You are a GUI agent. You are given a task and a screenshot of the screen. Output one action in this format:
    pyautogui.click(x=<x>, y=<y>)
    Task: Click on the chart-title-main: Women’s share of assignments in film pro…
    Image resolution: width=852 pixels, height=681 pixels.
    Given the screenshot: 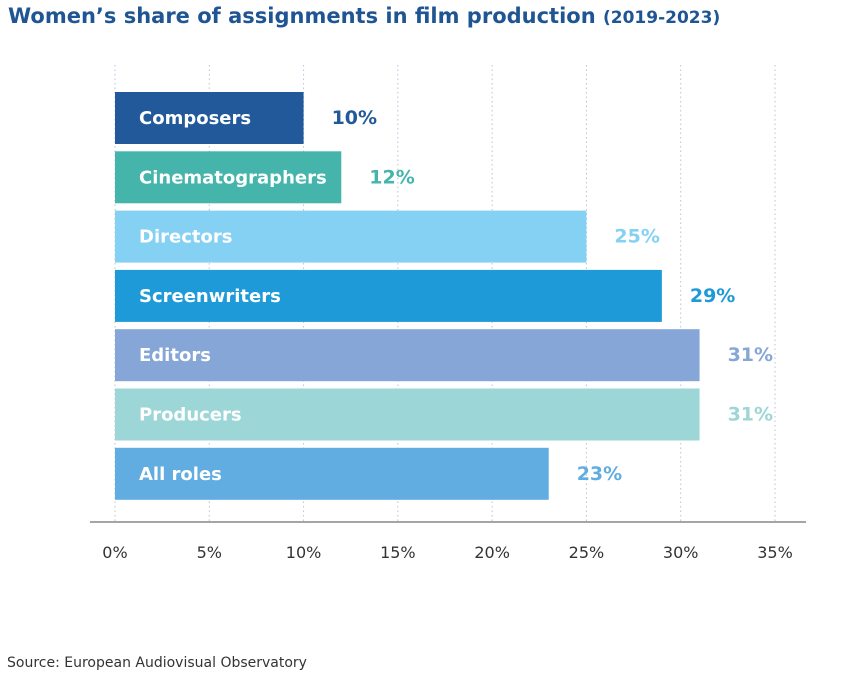 What is the action you would take?
    pyautogui.click(x=302, y=16)
    